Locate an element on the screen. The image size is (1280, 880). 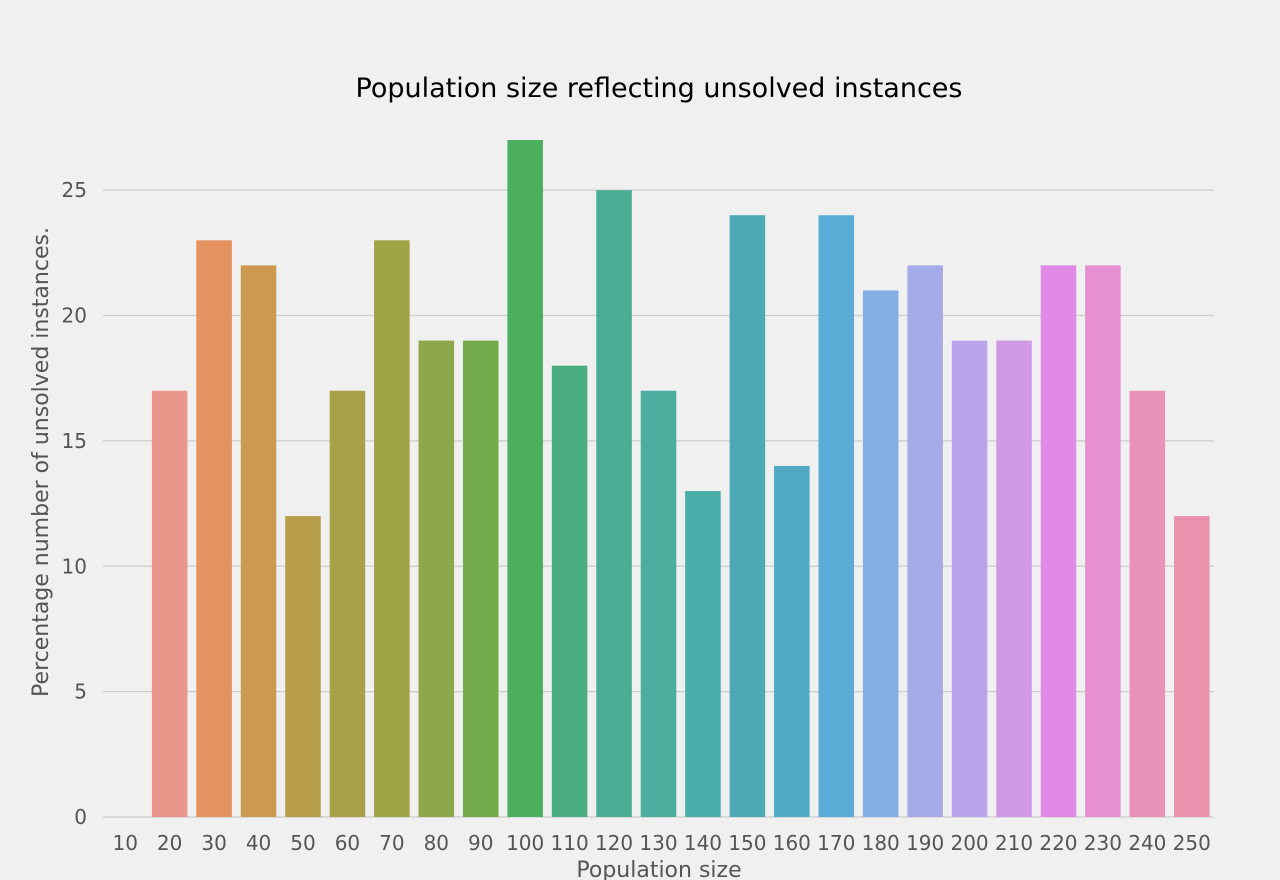
x-tick-label: 220 is located at coordinates (1058, 843).